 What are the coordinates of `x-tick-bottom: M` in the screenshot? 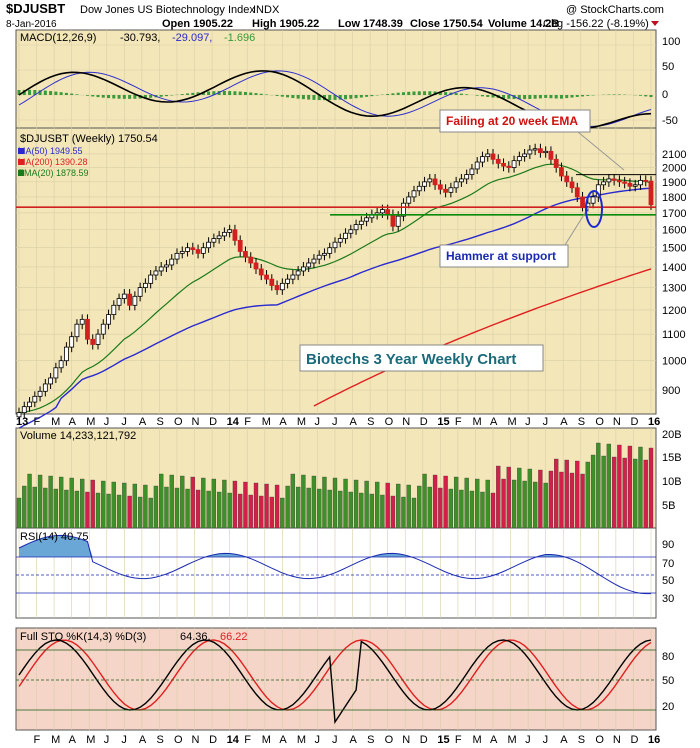 It's located at (55, 740).